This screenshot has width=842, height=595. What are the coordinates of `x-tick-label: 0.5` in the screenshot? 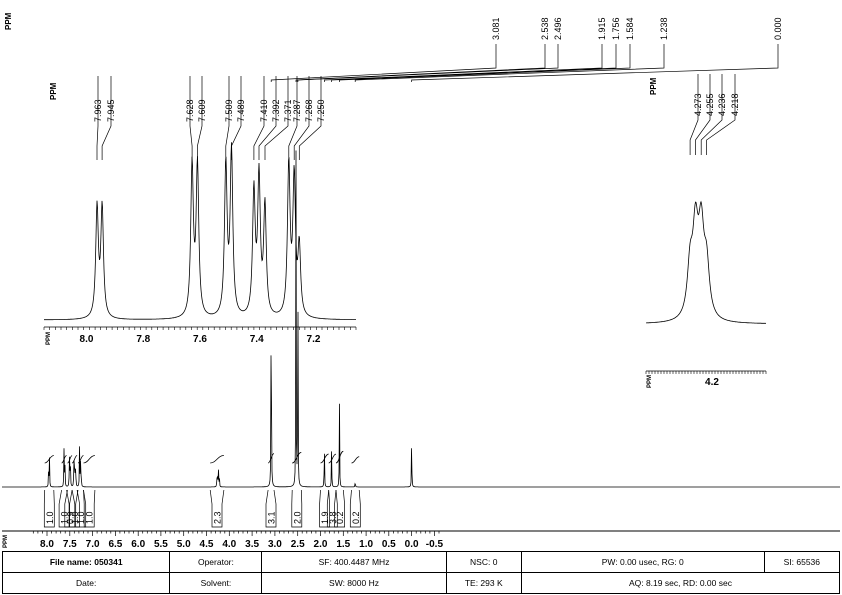 It's located at (389, 544).